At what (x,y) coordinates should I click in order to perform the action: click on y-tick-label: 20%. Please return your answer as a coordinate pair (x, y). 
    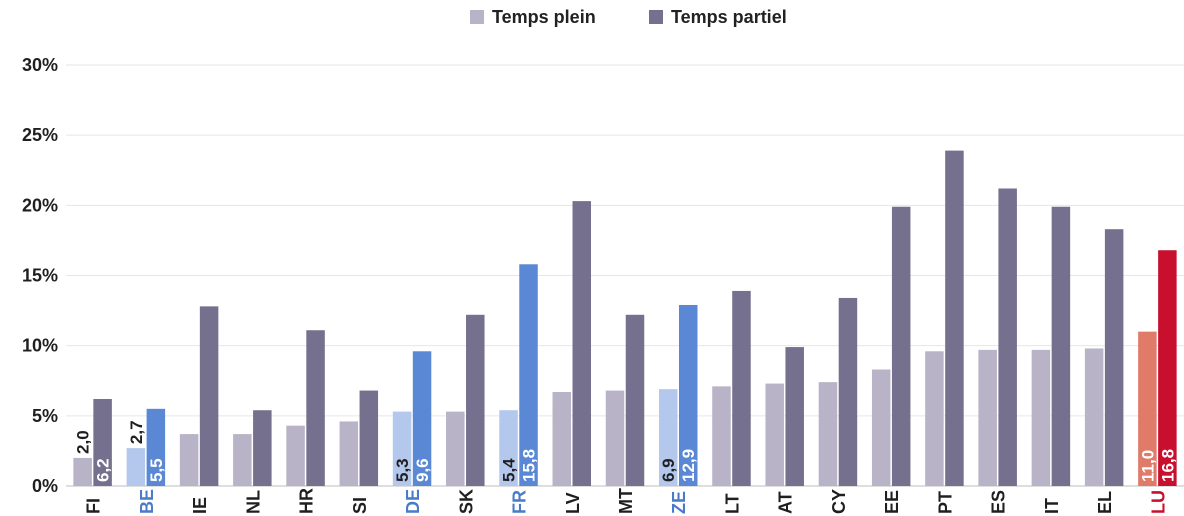
    Looking at the image, I should click on (40, 205).